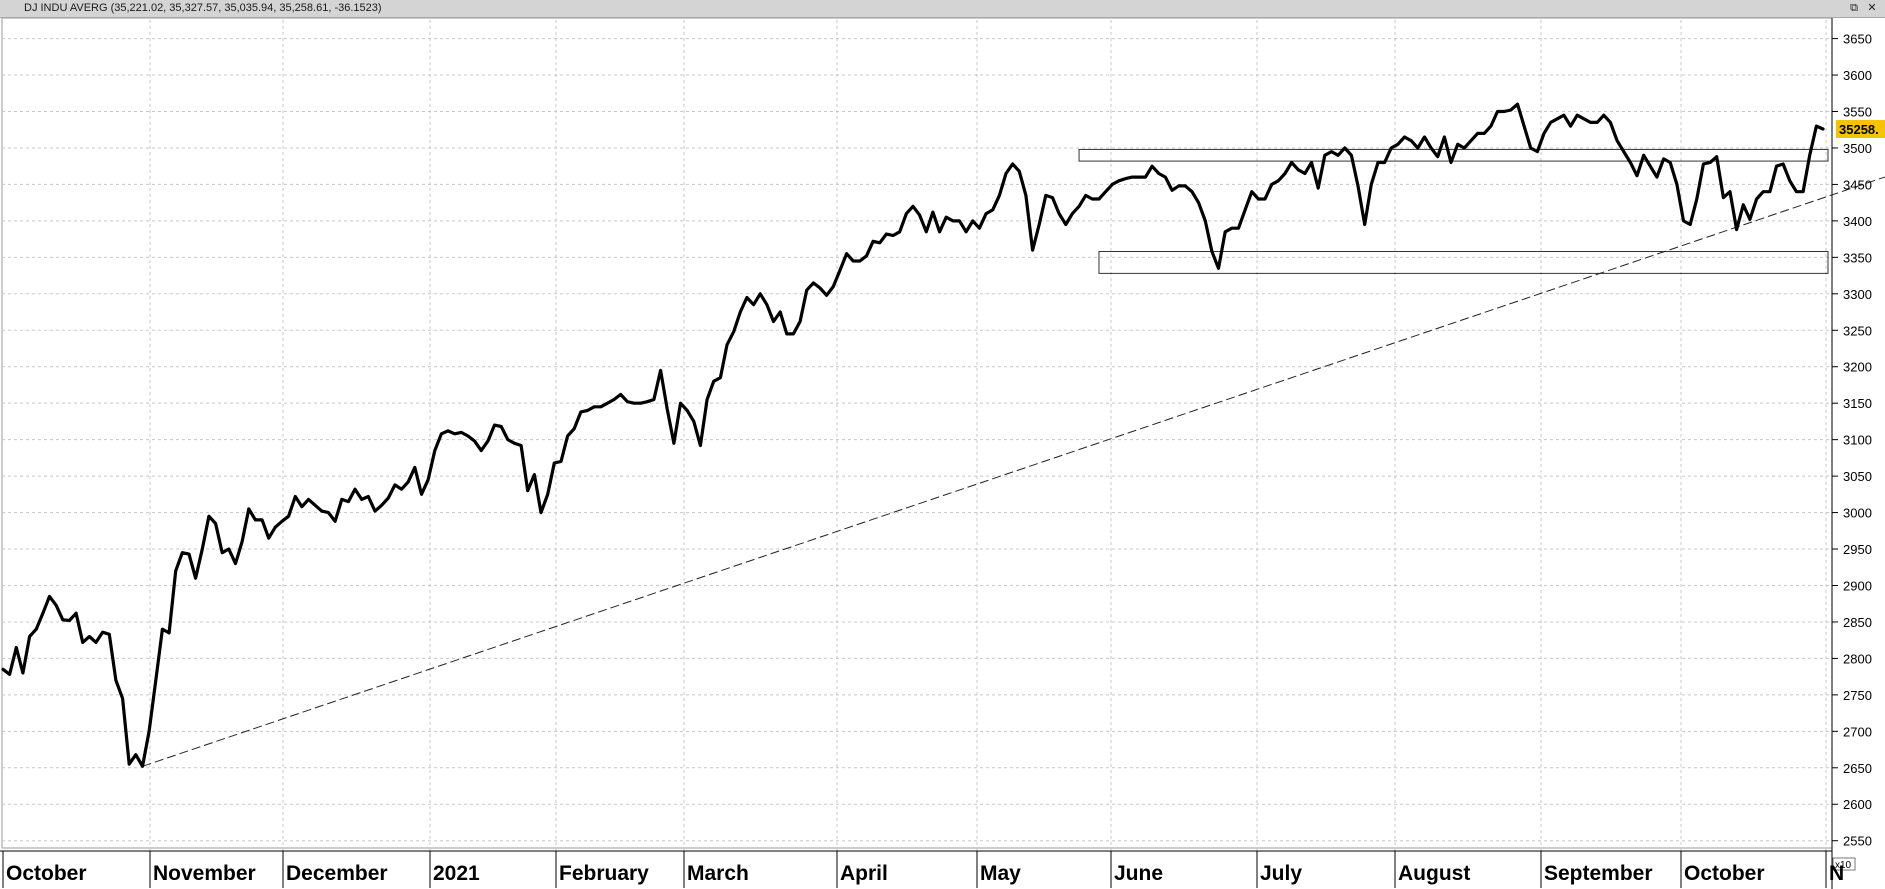 Image resolution: width=1885 pixels, height=889 pixels. Describe the element at coordinates (337, 873) in the screenshot. I see `x-tick-label: December` at that location.